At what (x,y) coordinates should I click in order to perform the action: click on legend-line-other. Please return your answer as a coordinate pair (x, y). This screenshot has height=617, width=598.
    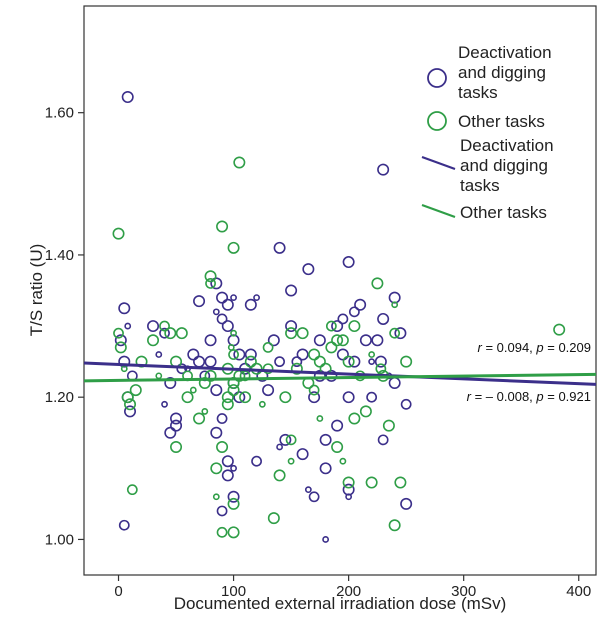
    Looking at the image, I should click on (438, 211).